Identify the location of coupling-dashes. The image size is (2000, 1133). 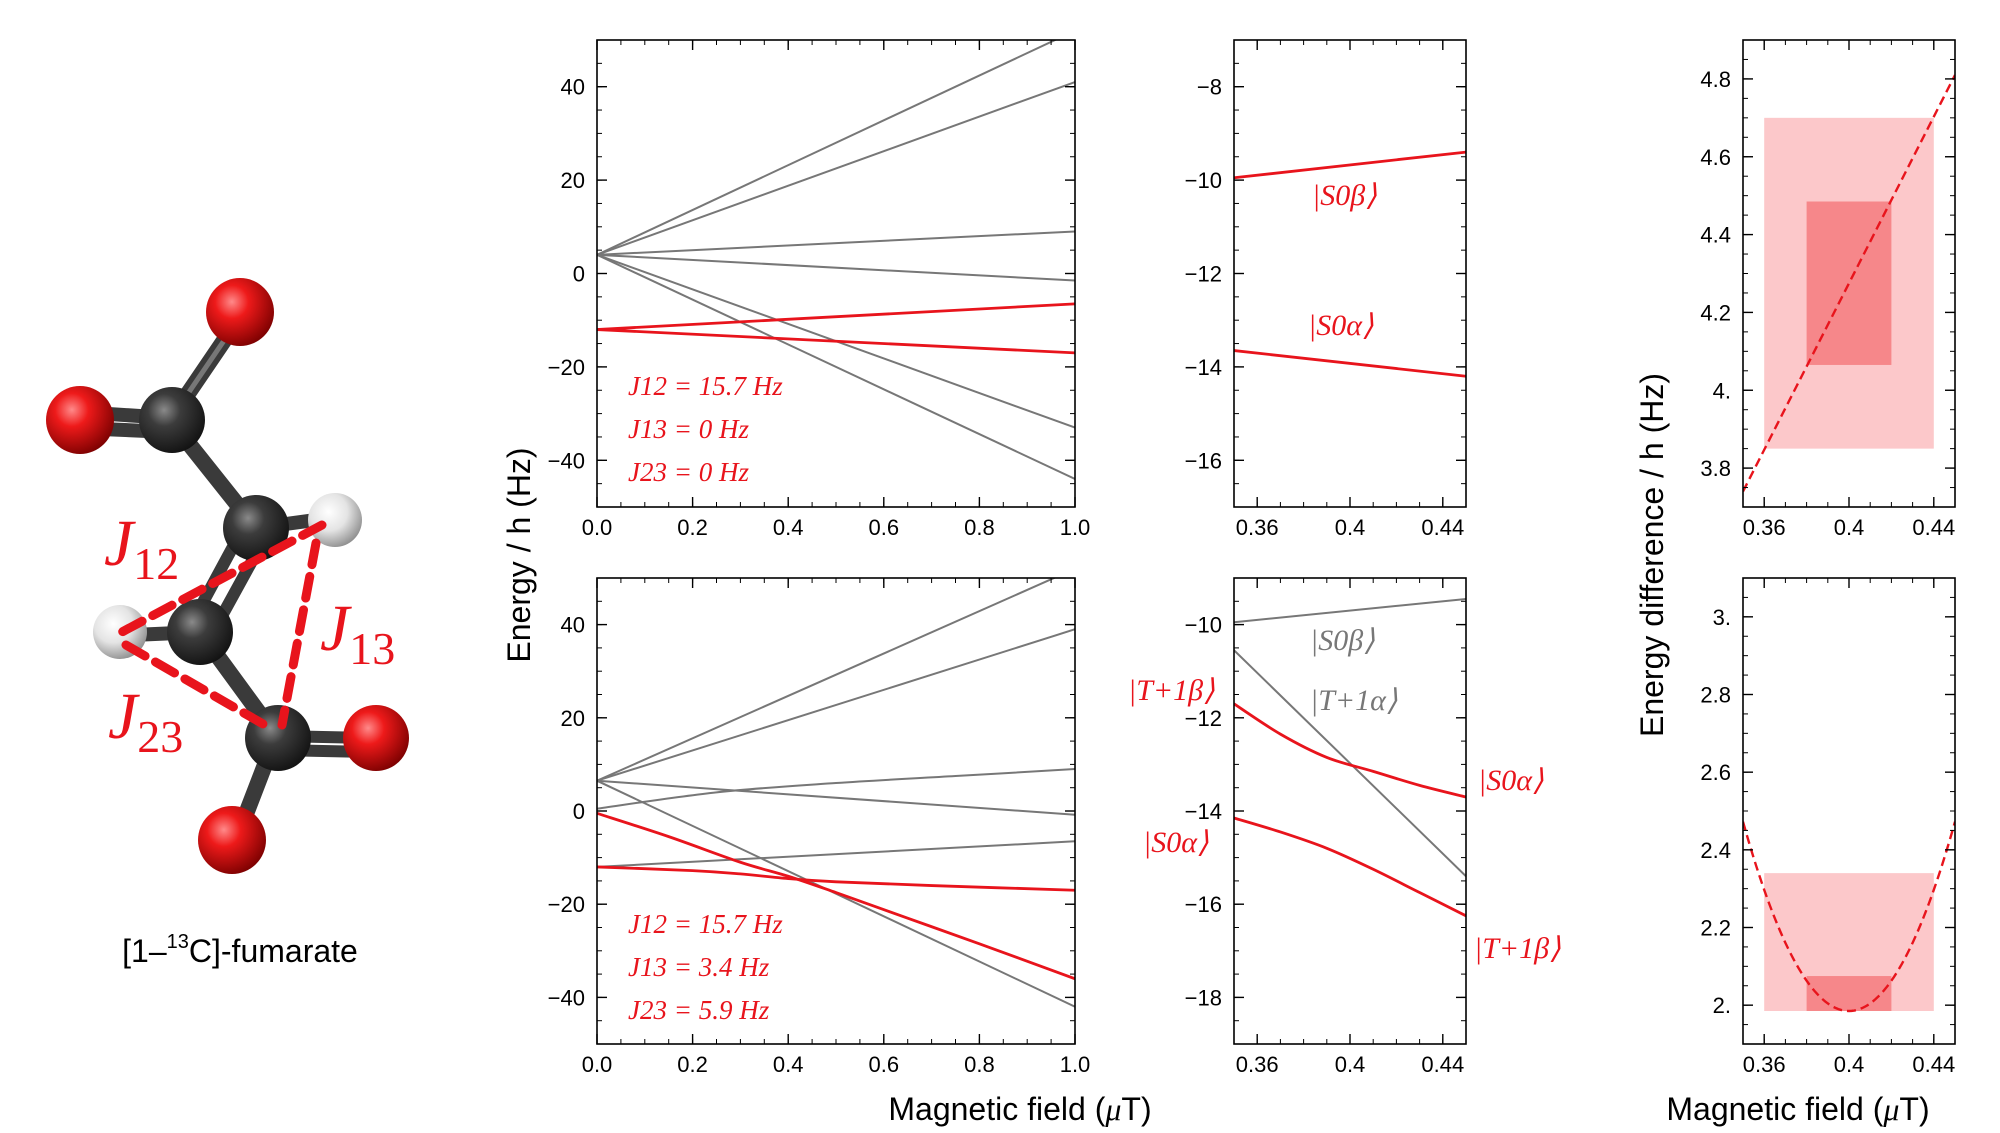
(222, 626).